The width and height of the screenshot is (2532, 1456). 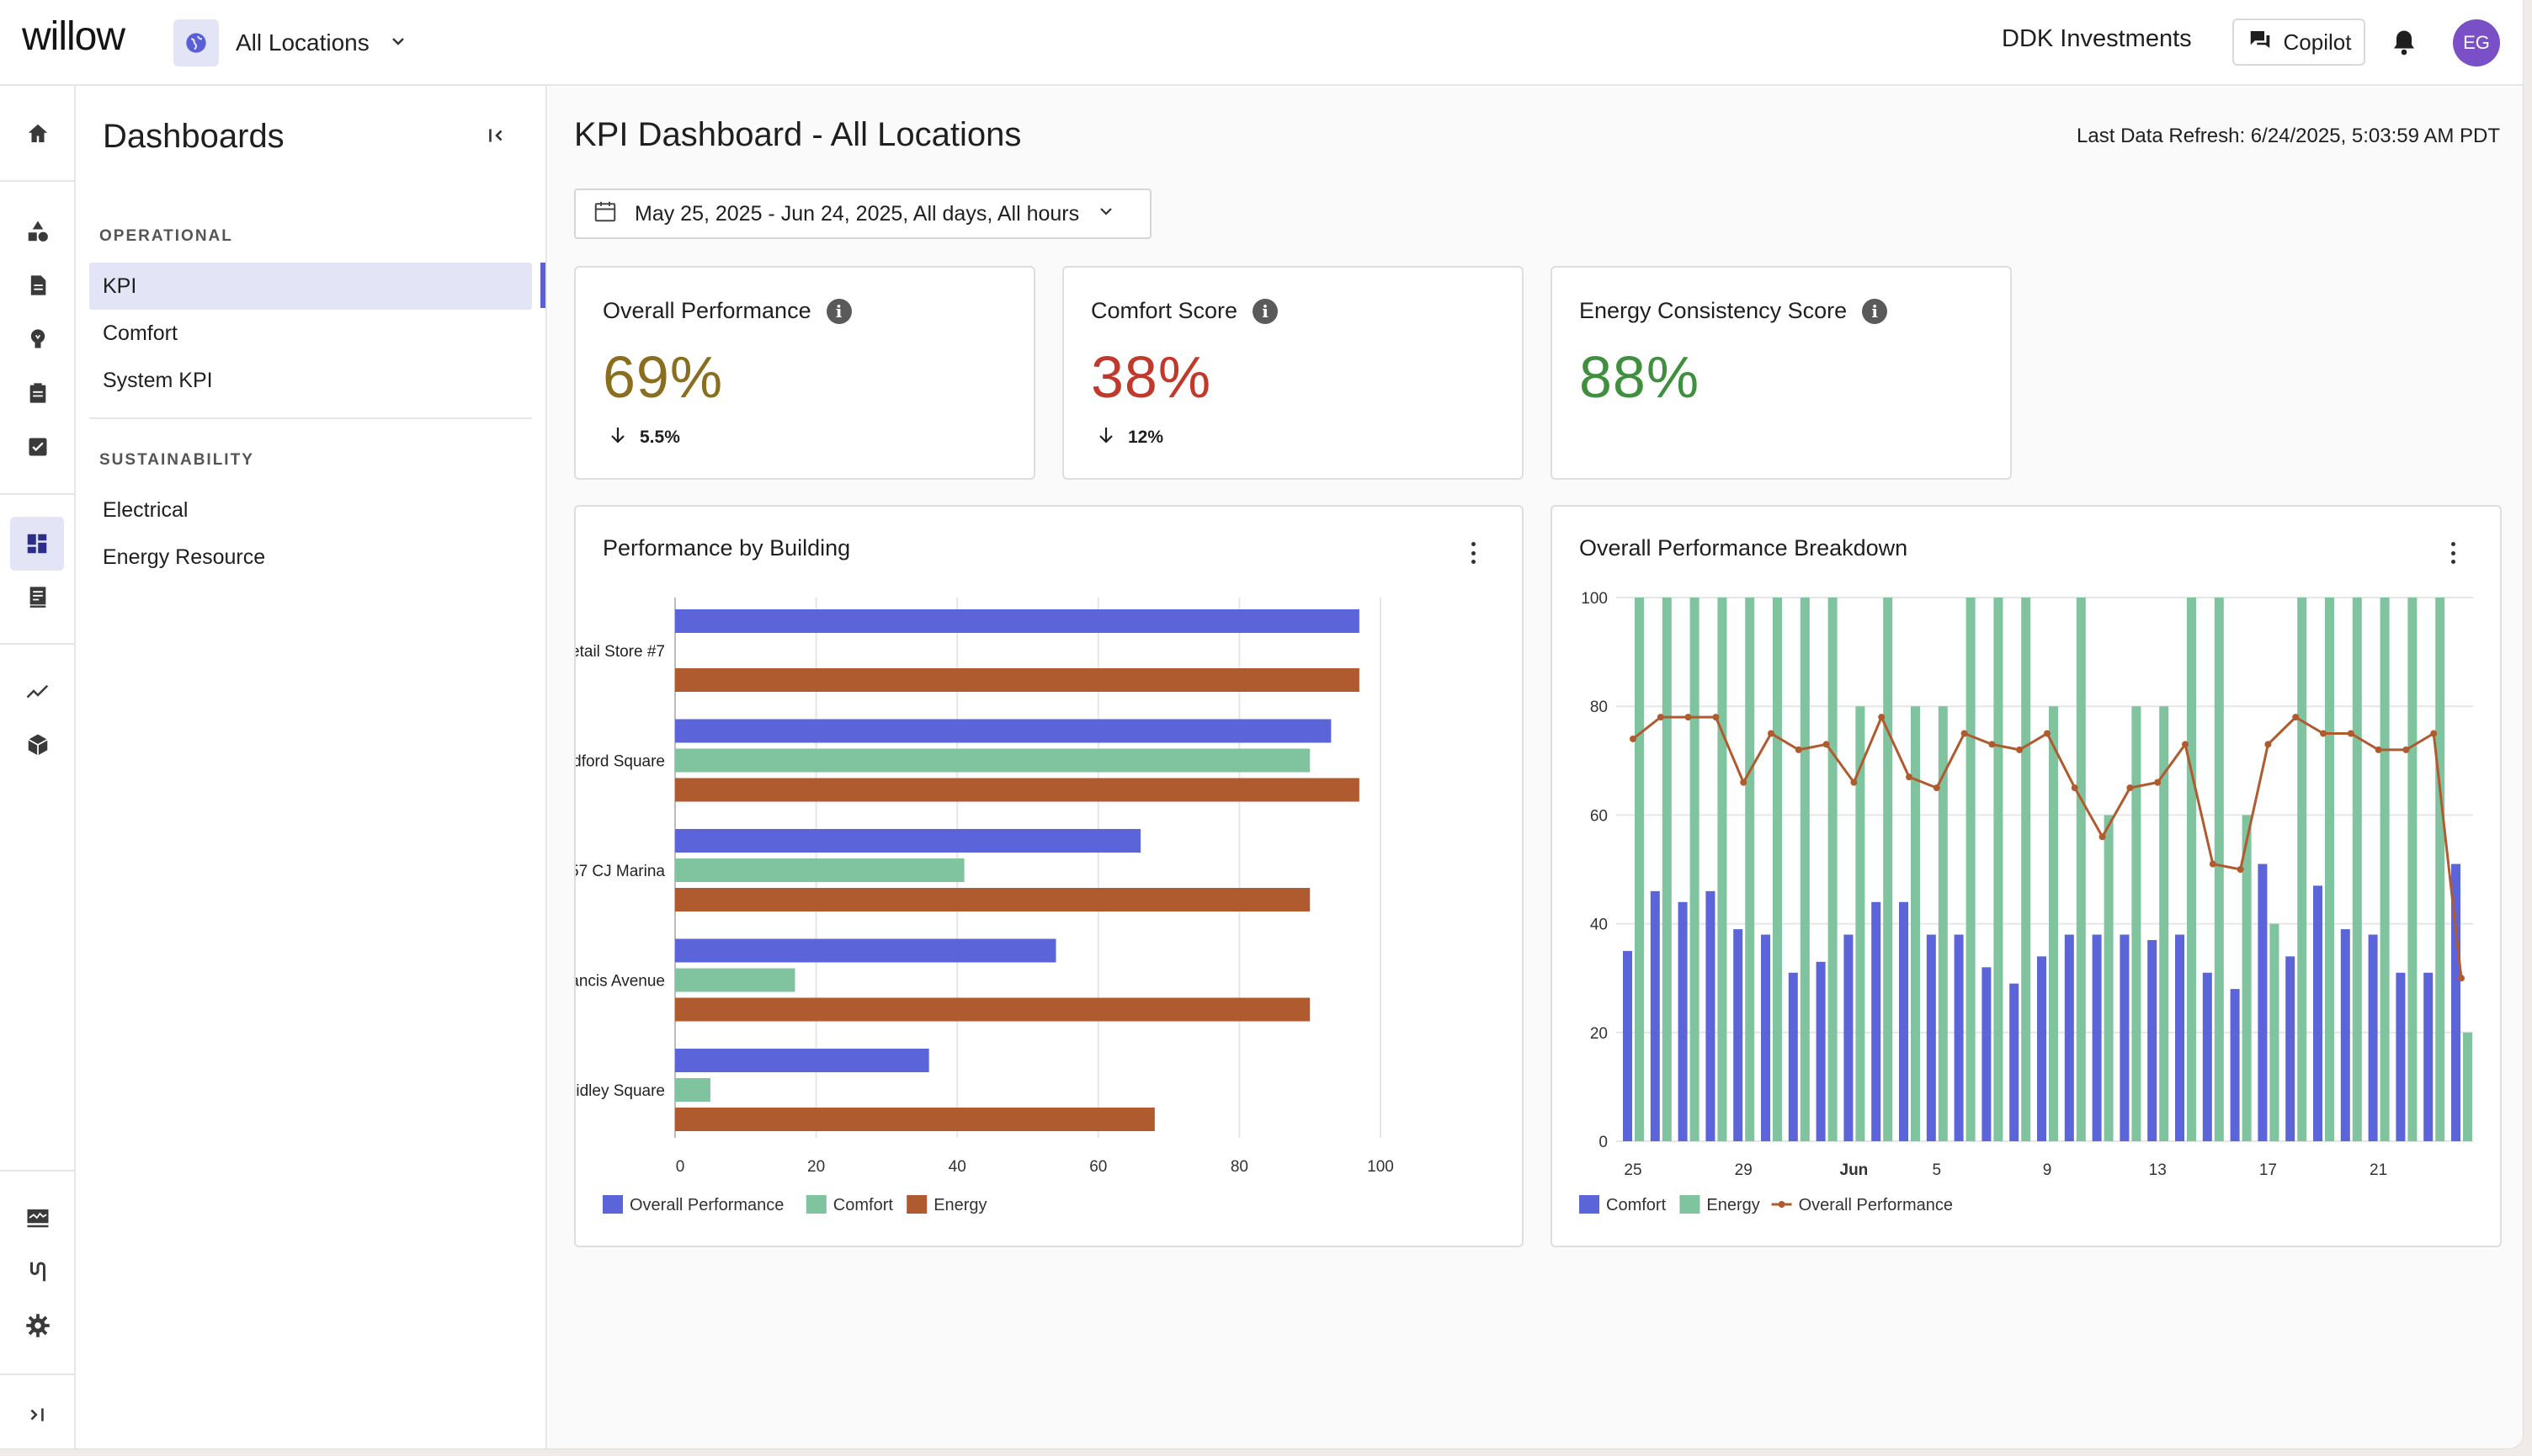 I want to click on location-selector: All Locations, so click(x=290, y=43).